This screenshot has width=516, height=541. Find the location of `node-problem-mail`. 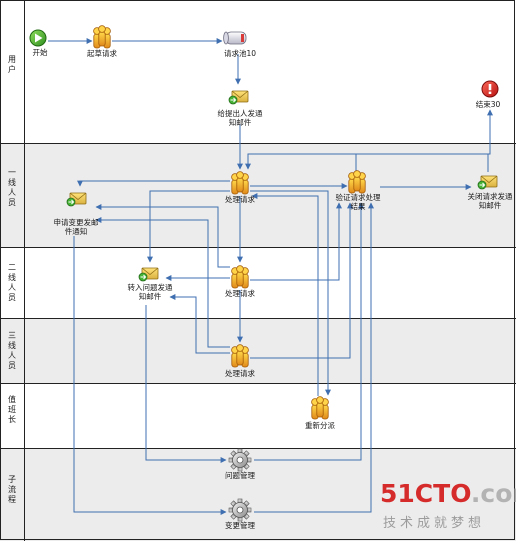

node-problem-mail is located at coordinates (148, 274).